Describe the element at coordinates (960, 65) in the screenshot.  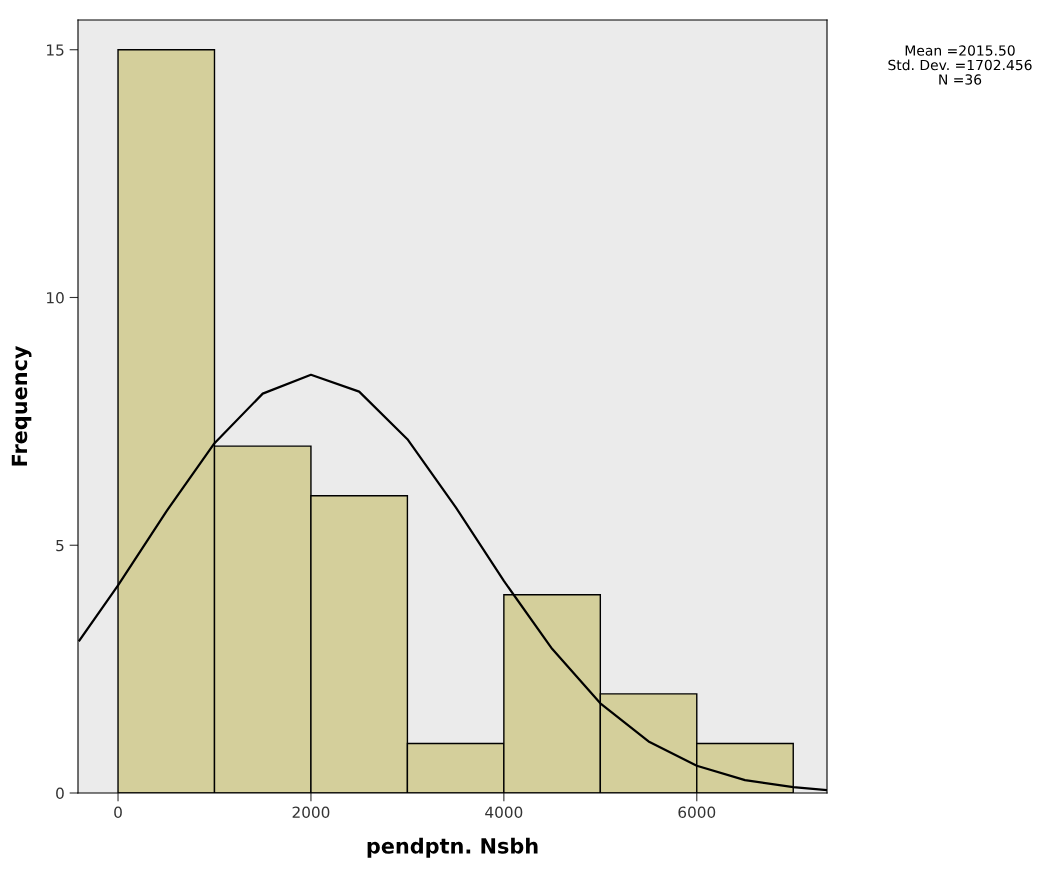
I see `text: Mean =2015.50 Std. Dev. =1702.456 N =36` at that location.